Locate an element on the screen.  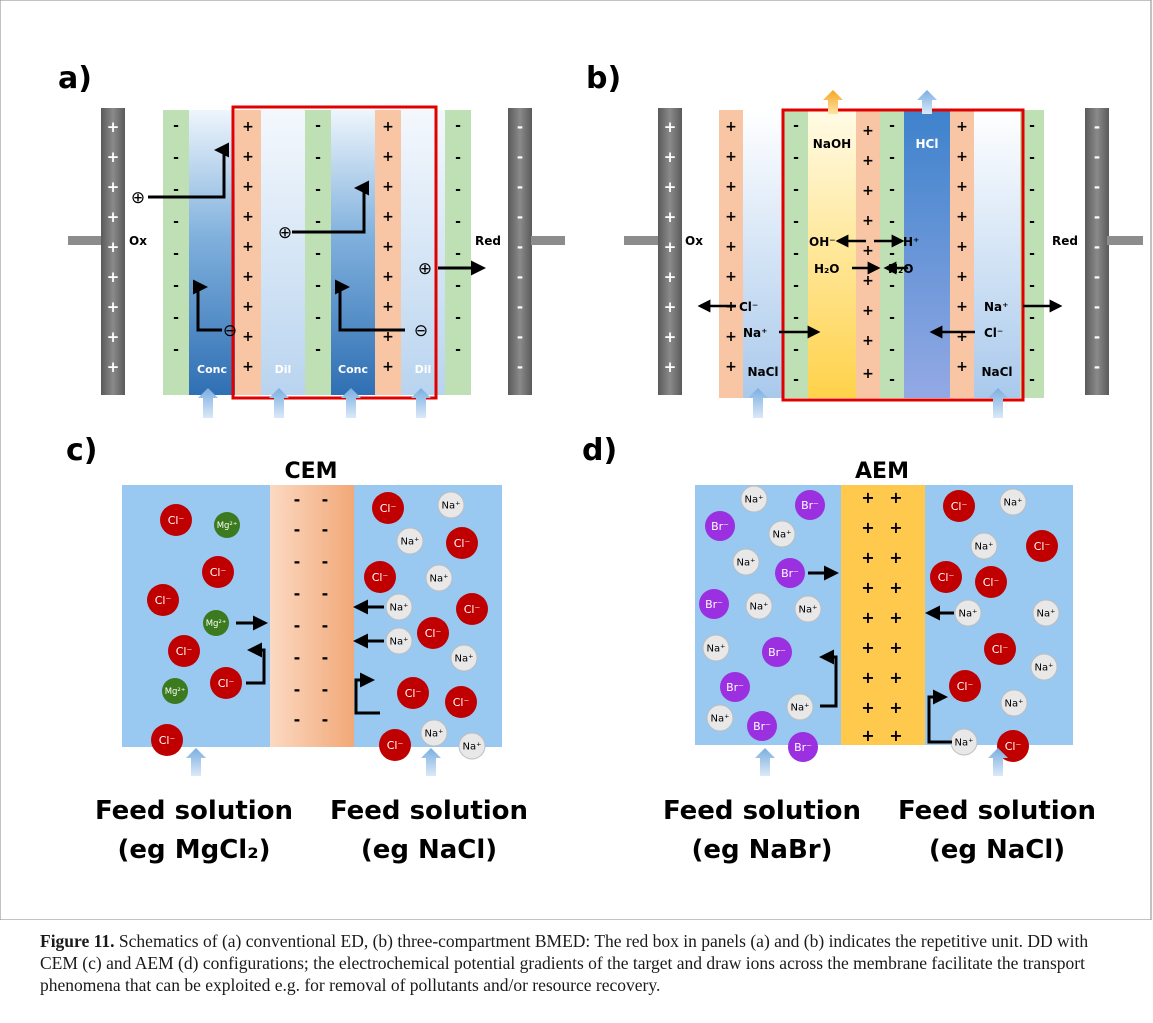
ion-br-label: Br⁻ is located at coordinates (810, 505).